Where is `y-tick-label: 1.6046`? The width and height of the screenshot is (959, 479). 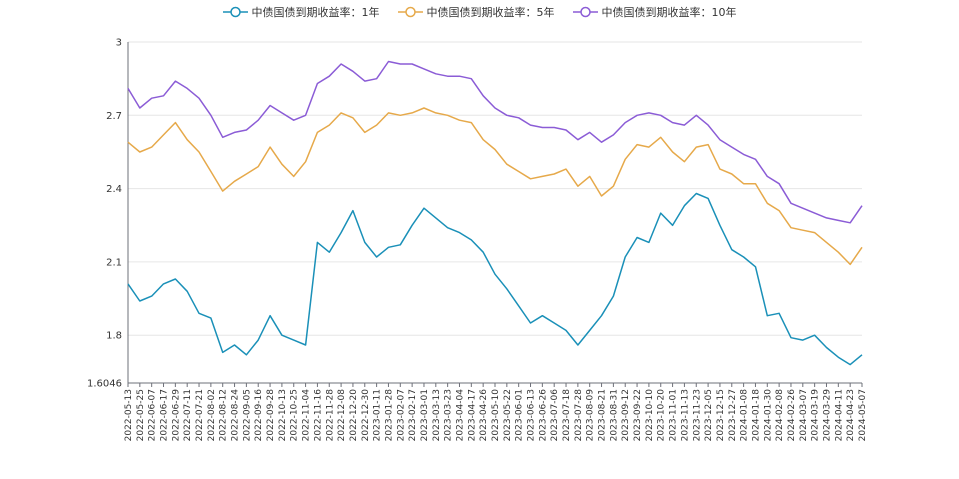
y-tick-label: 1.6046 is located at coordinates (104, 384).